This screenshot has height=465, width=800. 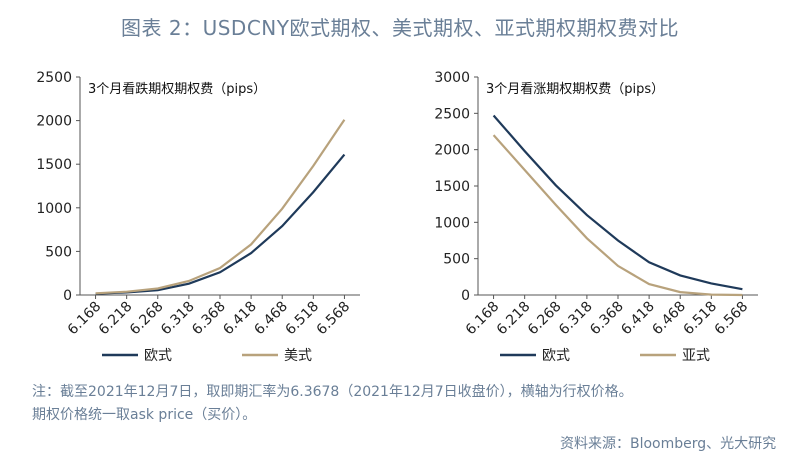 I want to click on y-tick-label: 3000, so click(x=452, y=78).